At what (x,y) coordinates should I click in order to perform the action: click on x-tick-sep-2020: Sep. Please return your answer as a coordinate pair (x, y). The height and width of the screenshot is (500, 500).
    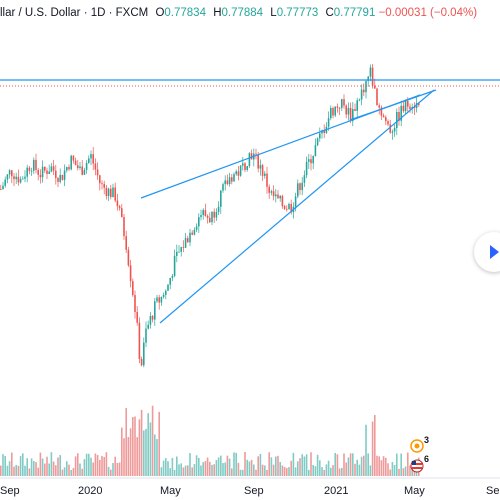
    Looking at the image, I should click on (254, 491).